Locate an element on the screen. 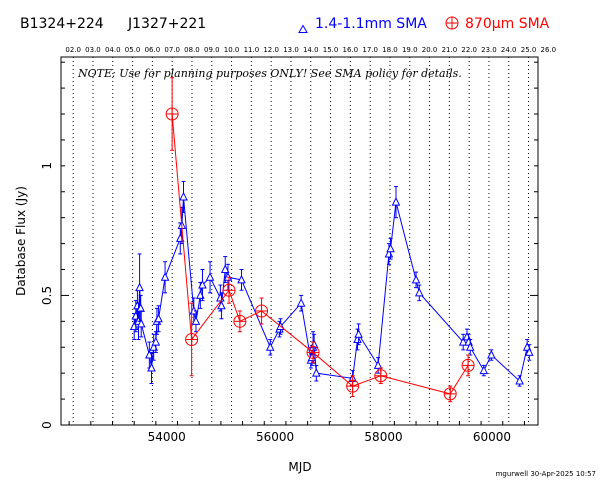  top-year-label: 22.0 is located at coordinates (469, 50).